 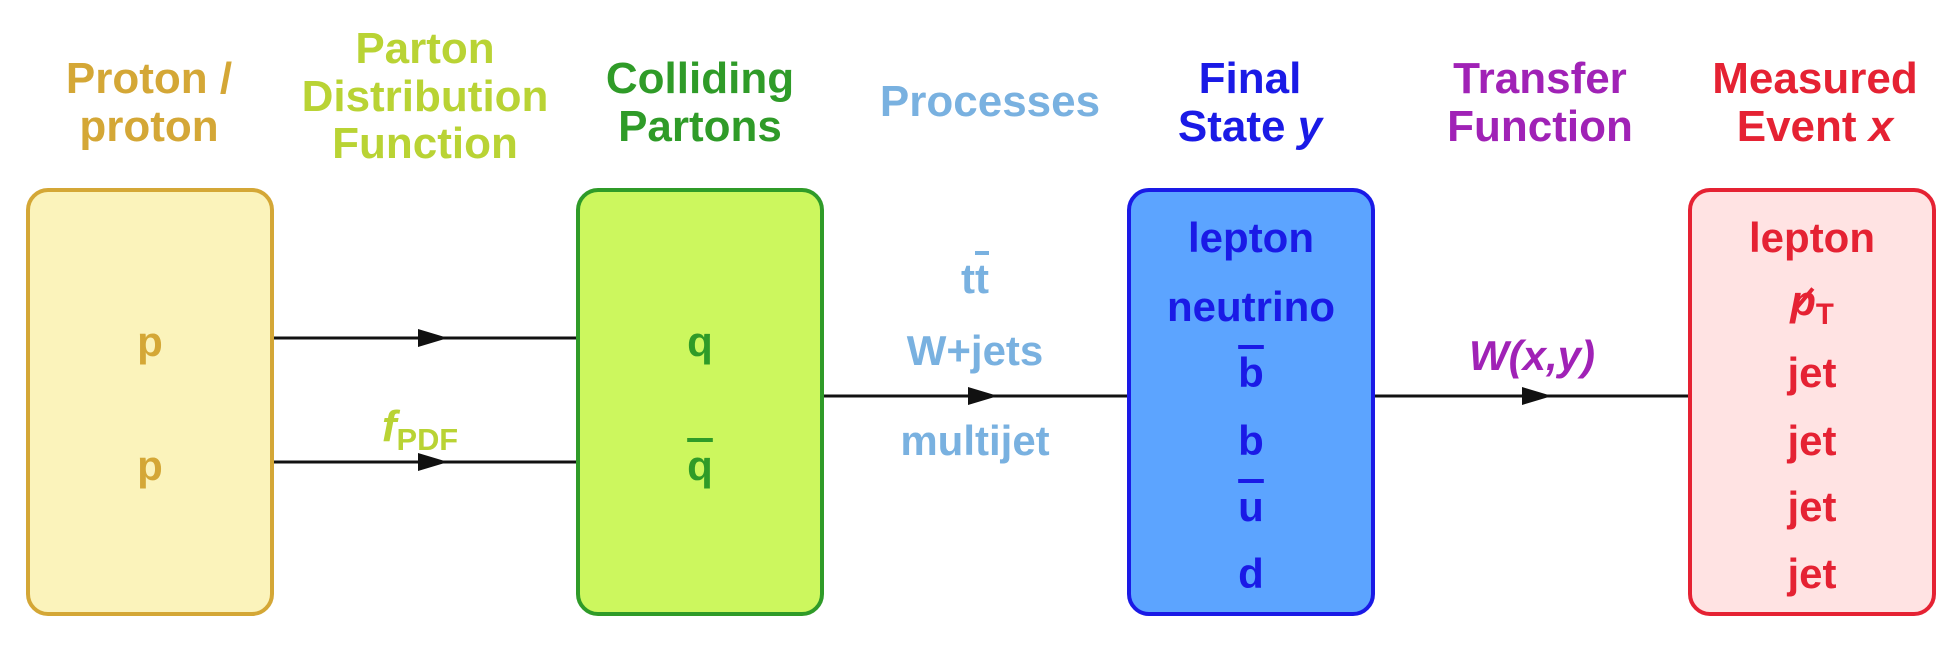 I want to click on header-pdf: Parton Distribution Function, so click(x=425, y=96).